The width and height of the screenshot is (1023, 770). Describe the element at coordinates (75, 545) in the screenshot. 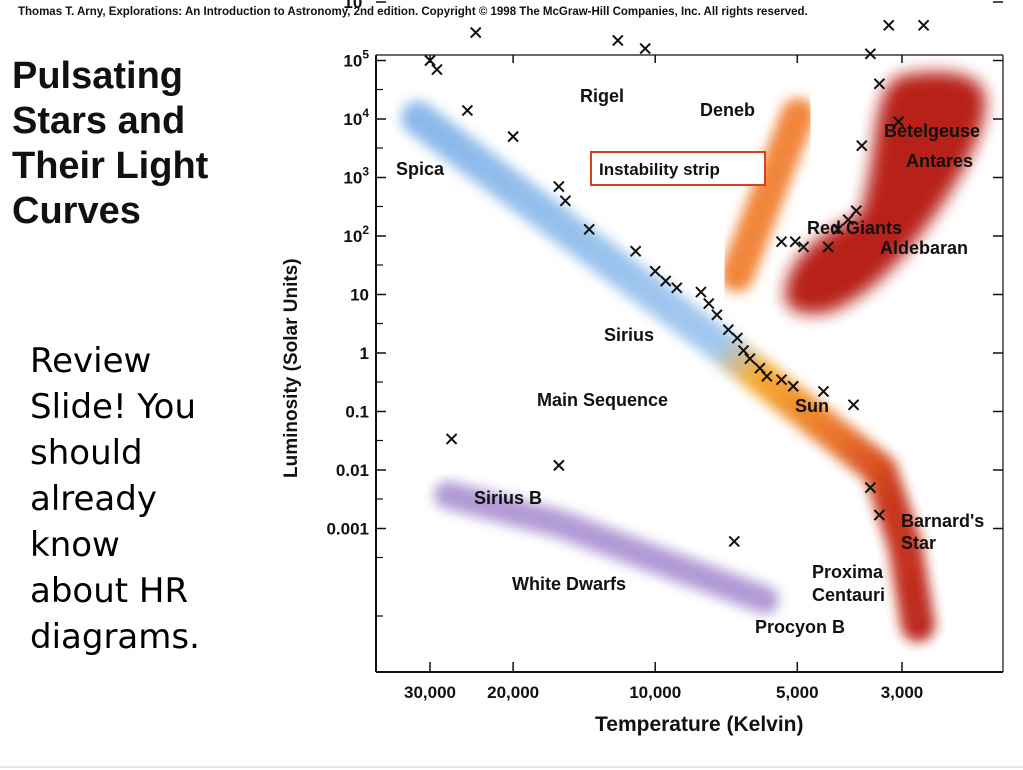

I see `review-note-line: know` at that location.